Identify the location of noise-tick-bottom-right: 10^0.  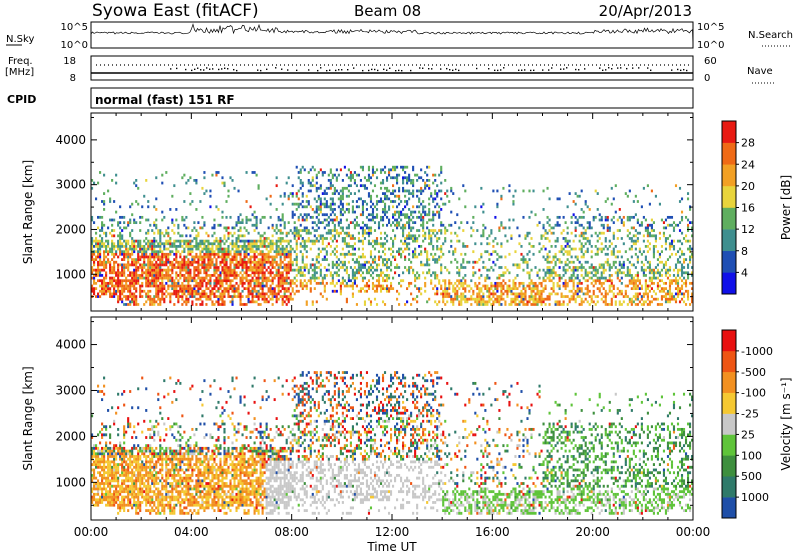
(710, 45).